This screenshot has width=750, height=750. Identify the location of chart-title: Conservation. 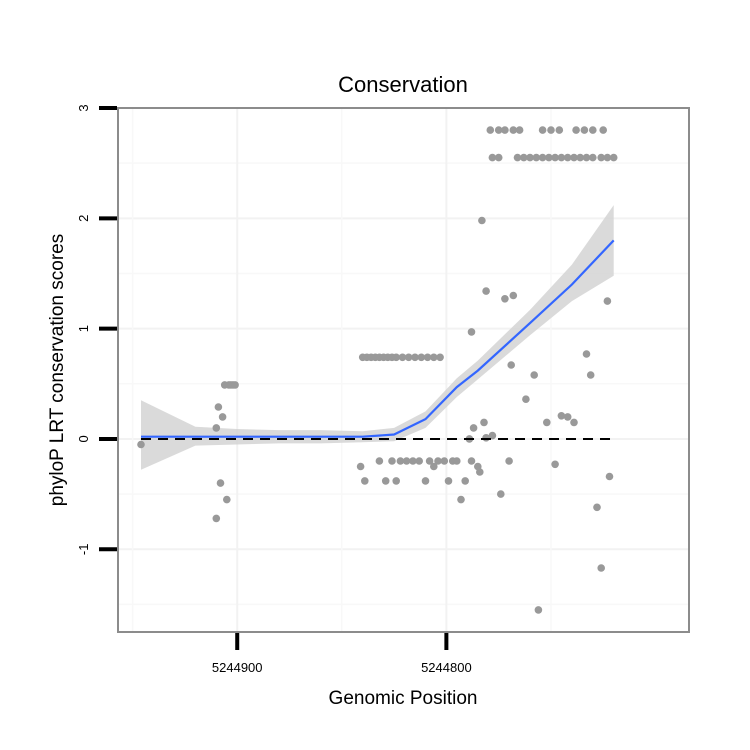
(403, 84).